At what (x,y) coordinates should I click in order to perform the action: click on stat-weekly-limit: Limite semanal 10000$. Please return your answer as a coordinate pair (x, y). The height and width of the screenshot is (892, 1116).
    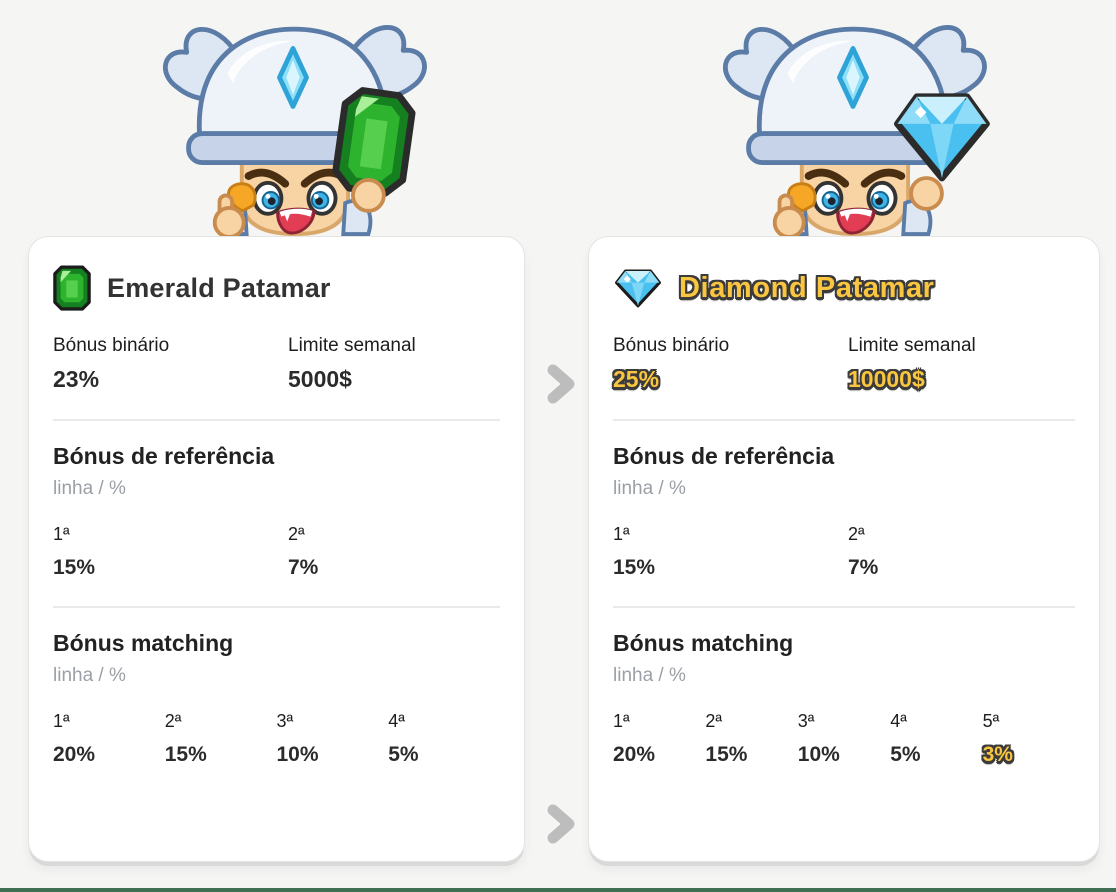
    Looking at the image, I should click on (961, 364).